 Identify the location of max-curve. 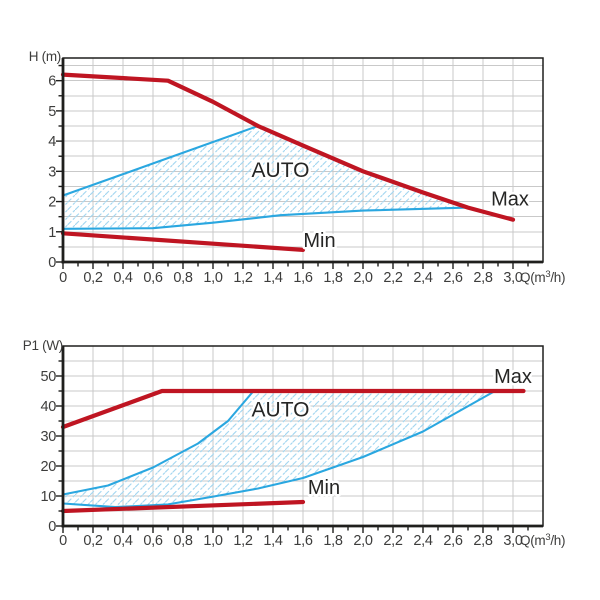
(293, 409).